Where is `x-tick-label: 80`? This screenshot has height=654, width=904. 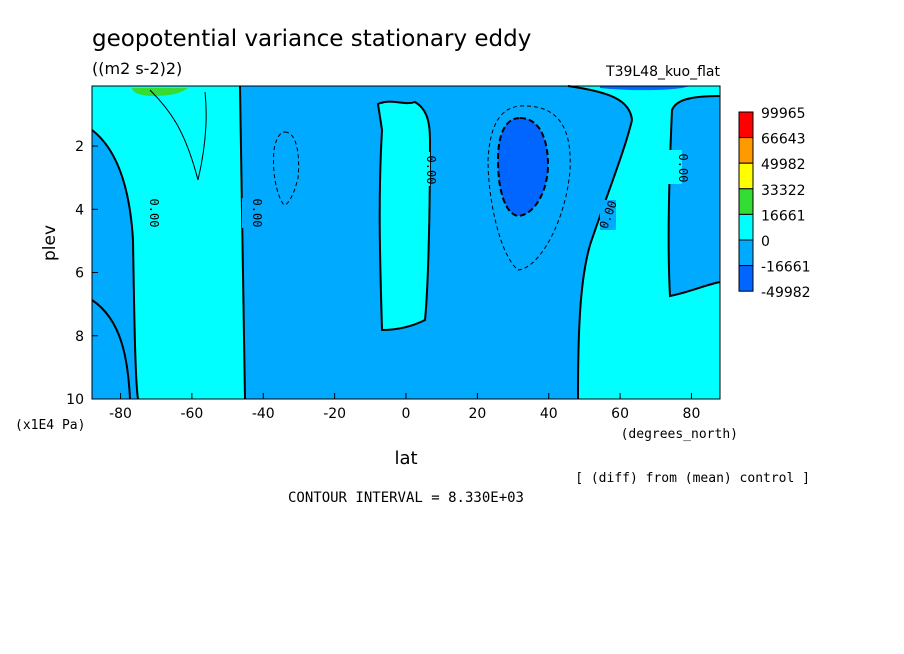 x-tick-label: 80 is located at coordinates (692, 414).